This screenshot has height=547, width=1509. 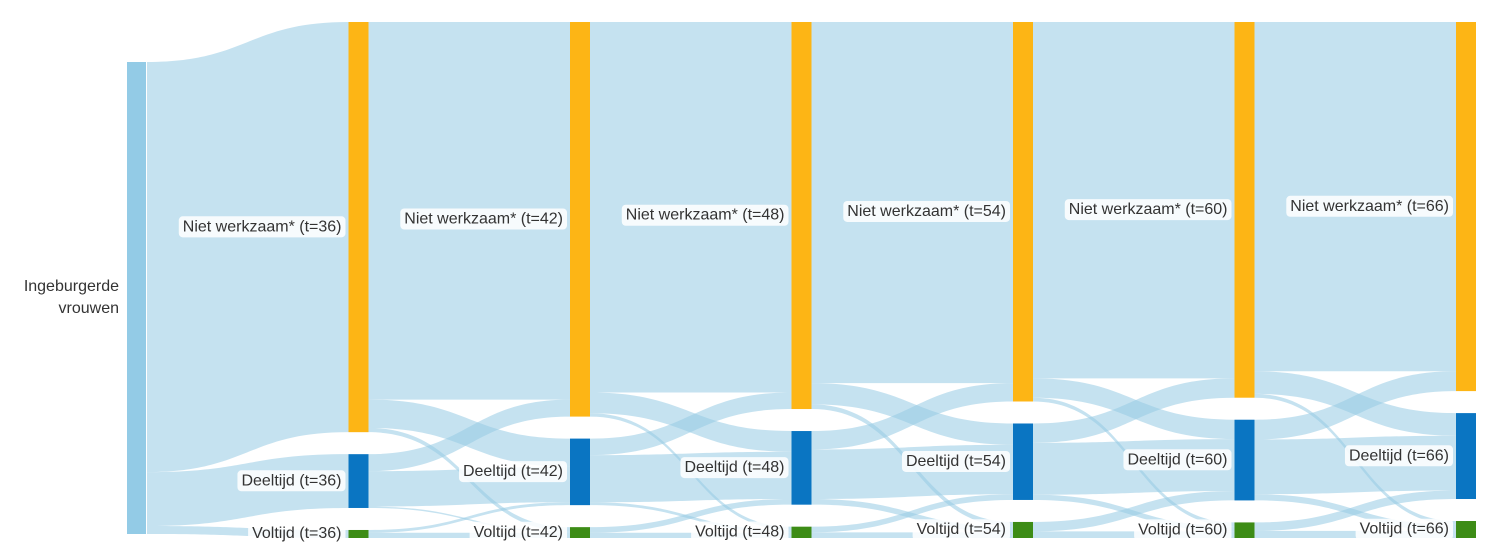 I want to click on node-label-text: Niet werkzaam* (t=42), so click(x=483, y=219).